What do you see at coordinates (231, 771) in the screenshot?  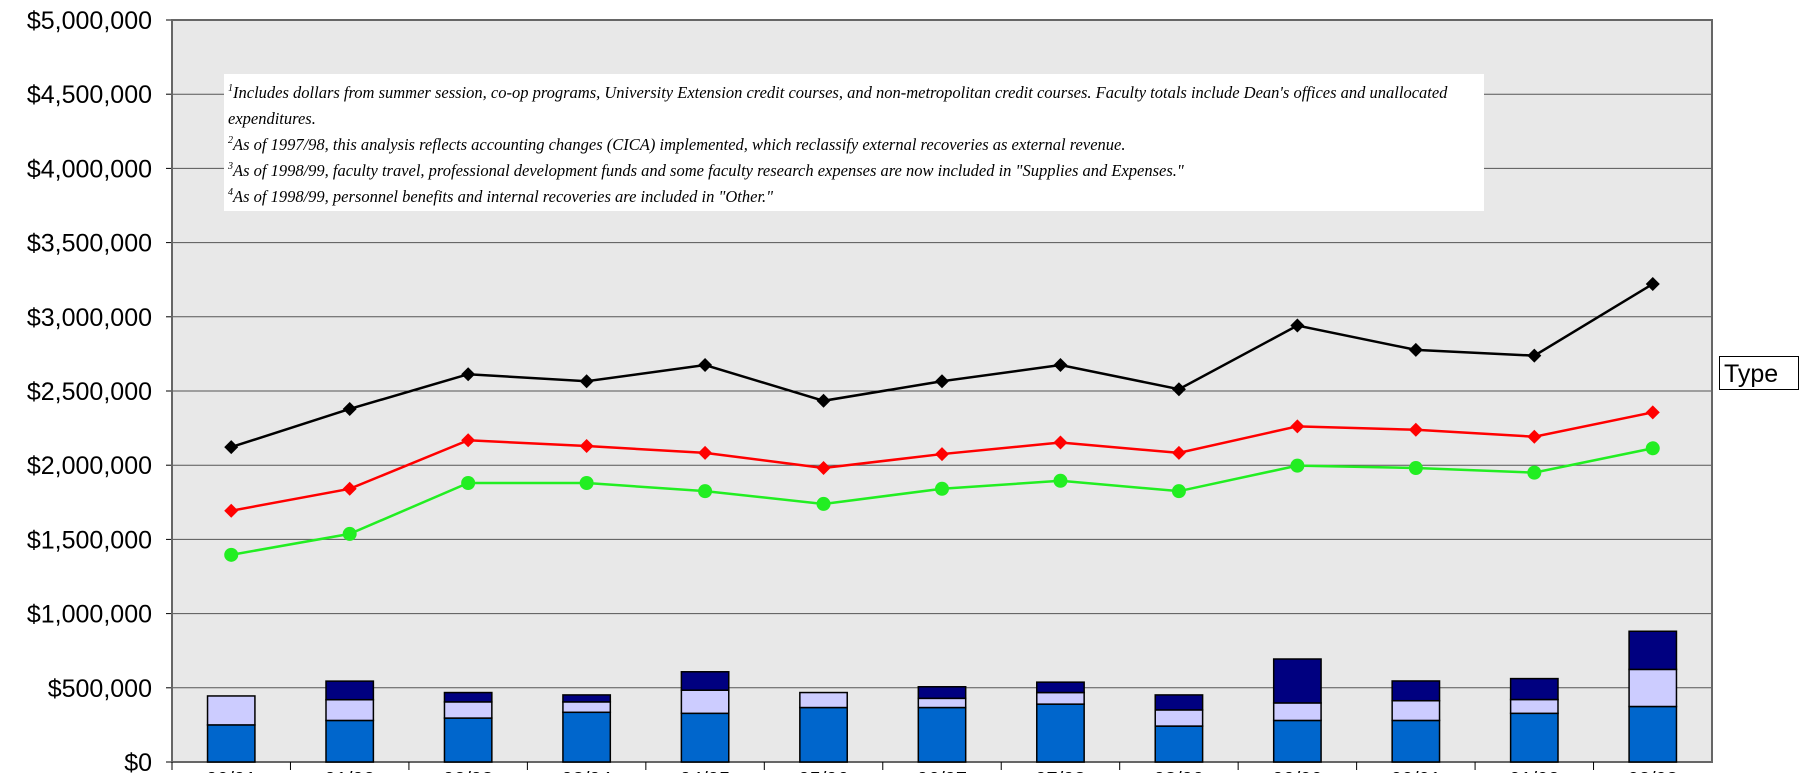 I see `x-tick-label: 90/91` at bounding box center [231, 771].